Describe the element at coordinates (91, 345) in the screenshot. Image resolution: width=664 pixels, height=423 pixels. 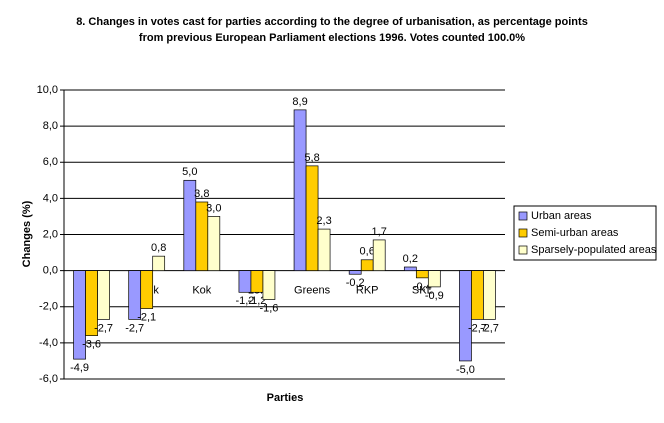
I see `value-label: -3,6` at that location.